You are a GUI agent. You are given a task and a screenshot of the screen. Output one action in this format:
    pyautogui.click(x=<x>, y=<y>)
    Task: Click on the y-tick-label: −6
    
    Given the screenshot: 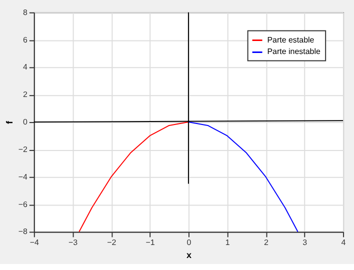 What is the action you would take?
    pyautogui.click(x=23, y=204)
    